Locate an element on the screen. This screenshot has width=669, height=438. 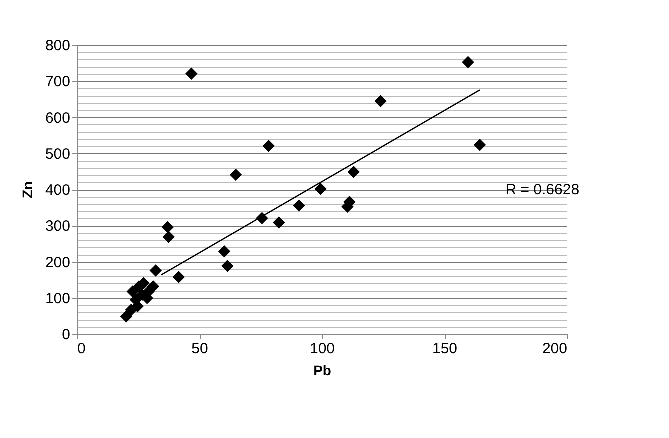
x-tick-label: 100 is located at coordinates (323, 349).